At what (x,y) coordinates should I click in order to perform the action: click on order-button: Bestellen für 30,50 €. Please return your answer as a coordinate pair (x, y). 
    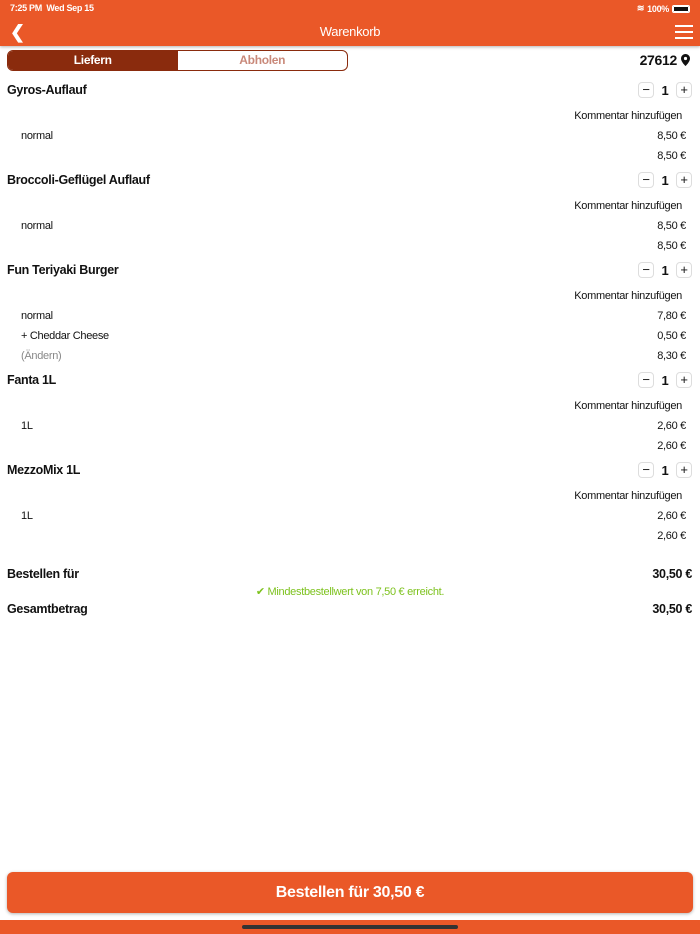
    Looking at the image, I should click on (350, 892).